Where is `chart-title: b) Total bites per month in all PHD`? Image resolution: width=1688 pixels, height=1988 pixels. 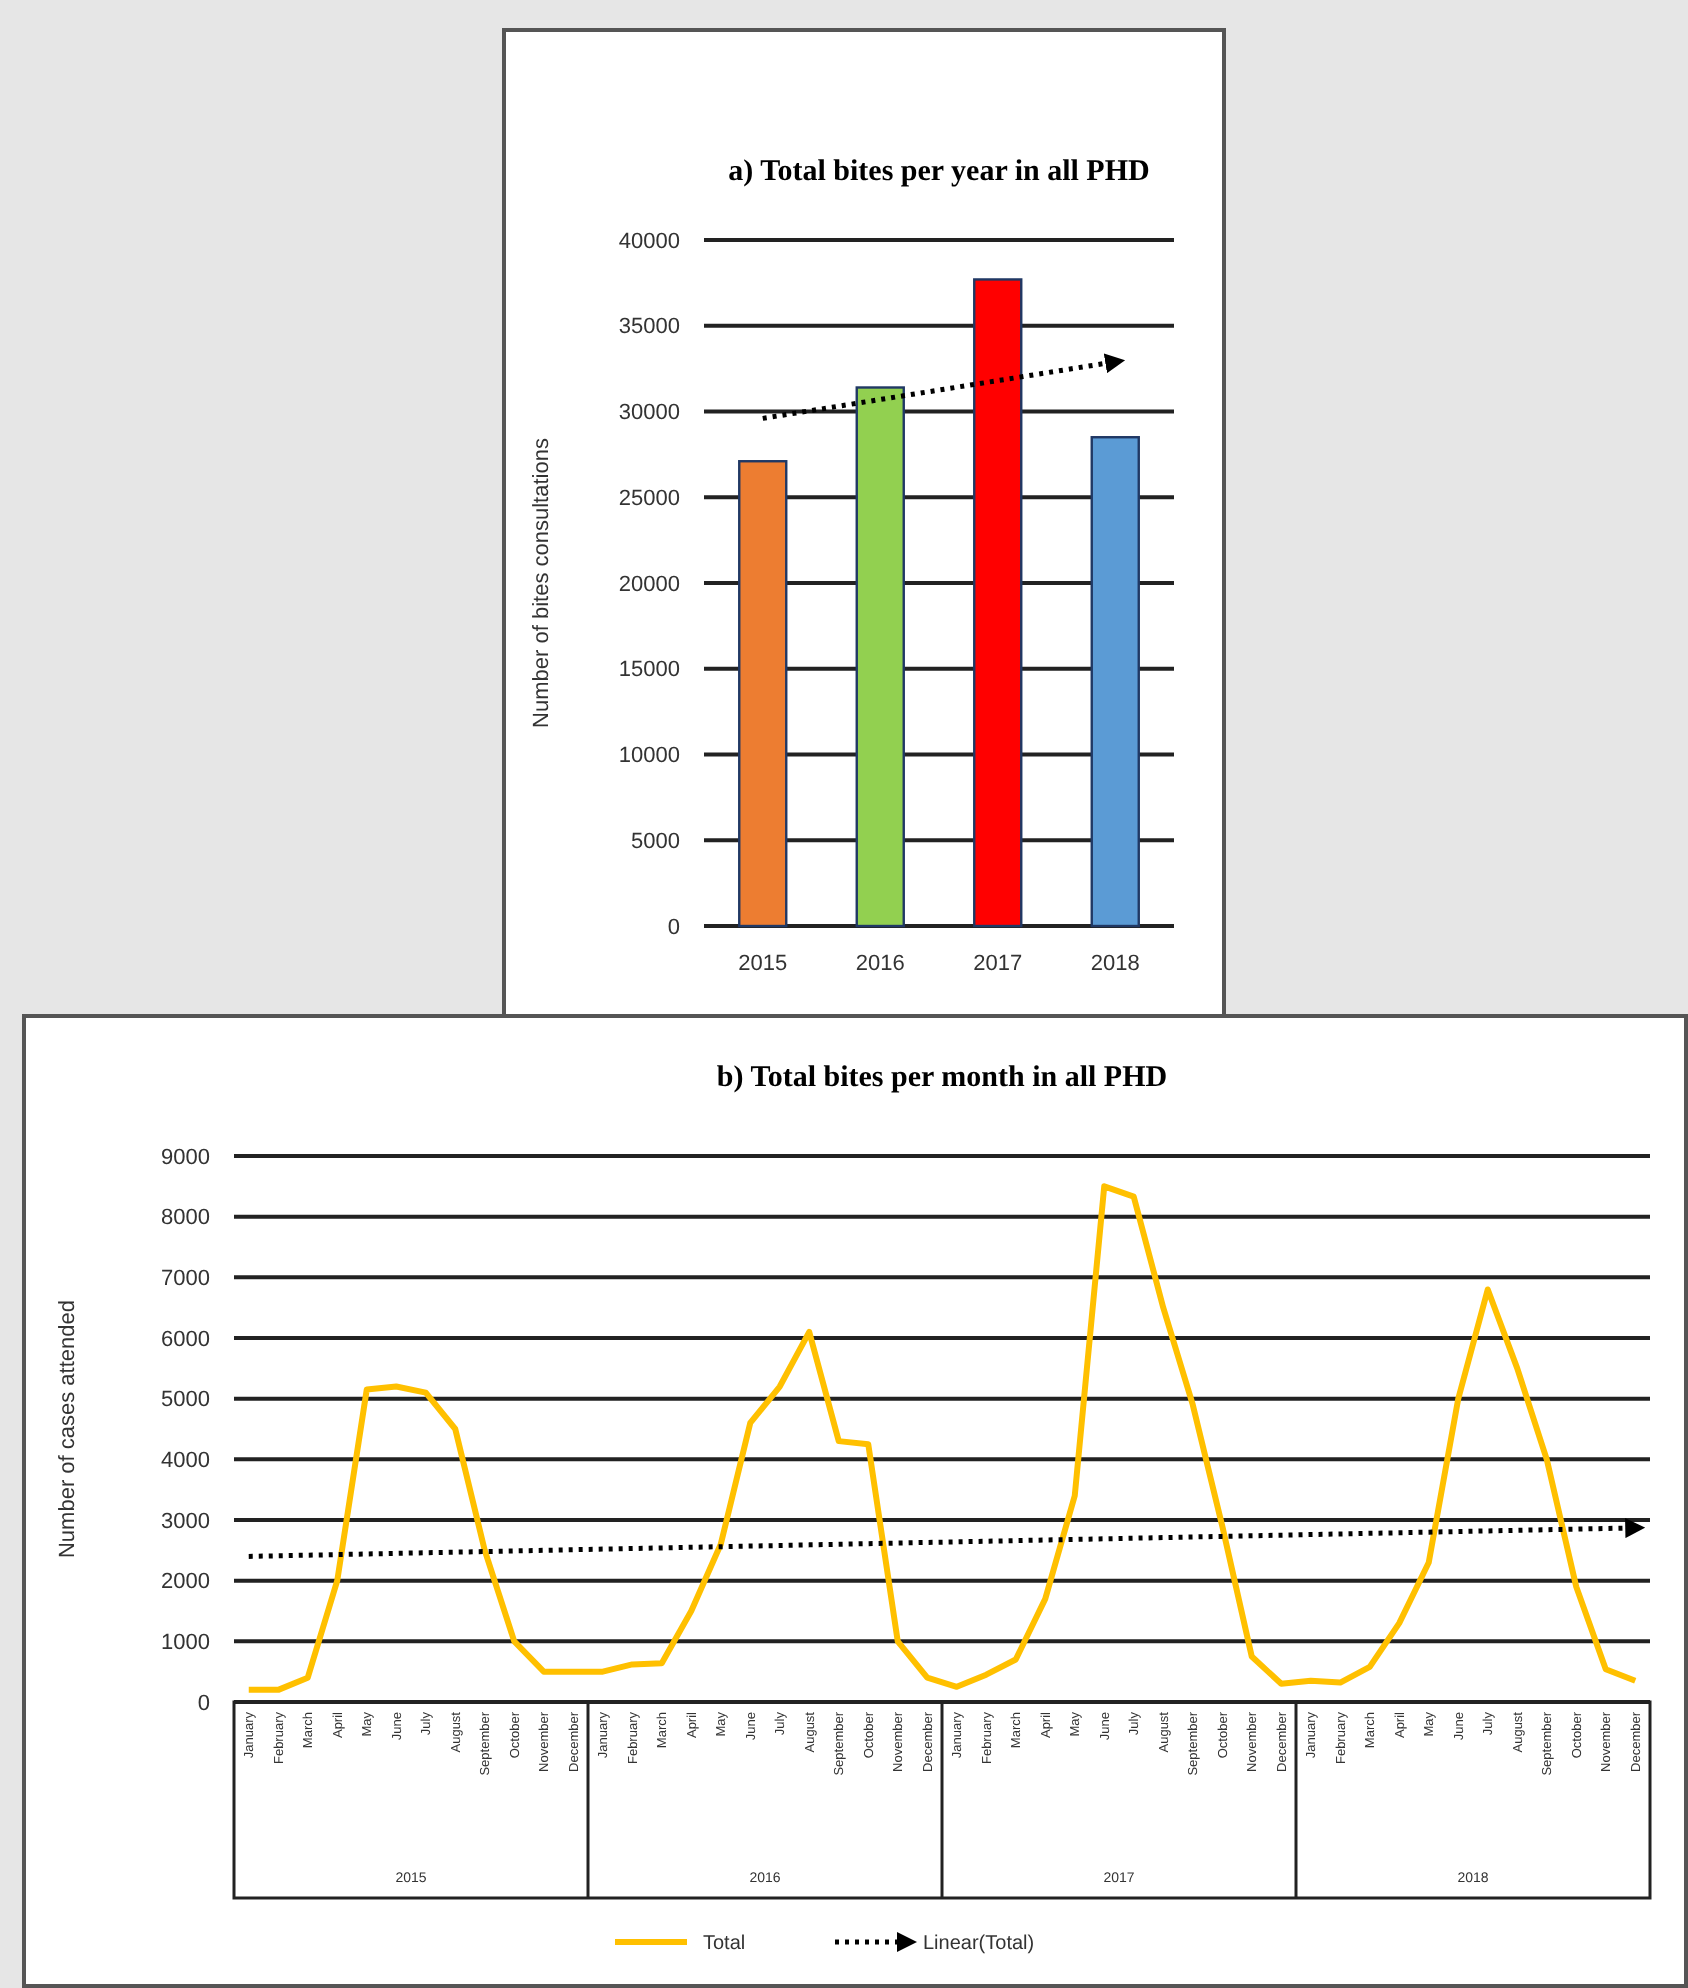
chart-title: b) Total bites per month in all PHD is located at coordinates (942, 1078).